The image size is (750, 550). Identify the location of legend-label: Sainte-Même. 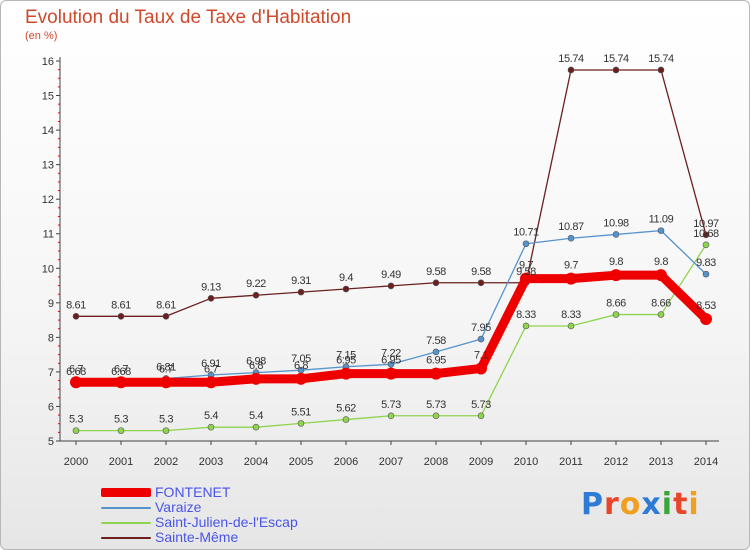
(197, 537).